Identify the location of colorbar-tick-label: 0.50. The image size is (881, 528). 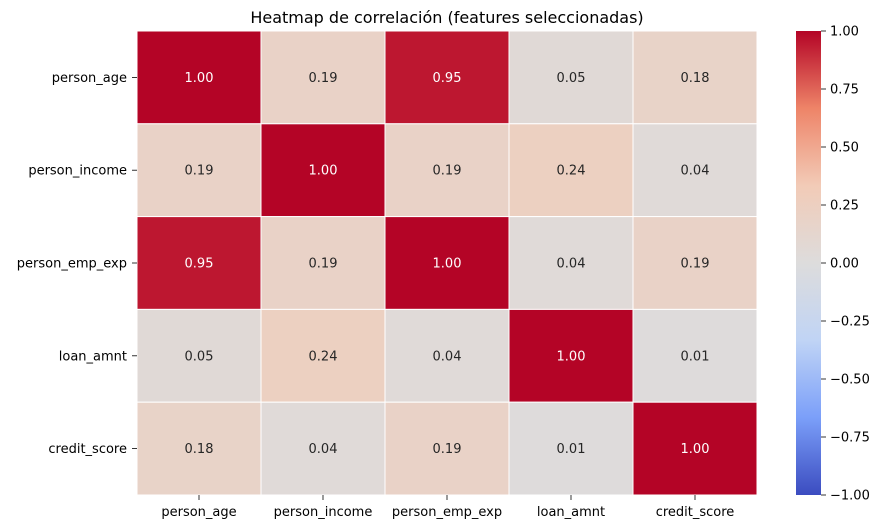
(844, 148).